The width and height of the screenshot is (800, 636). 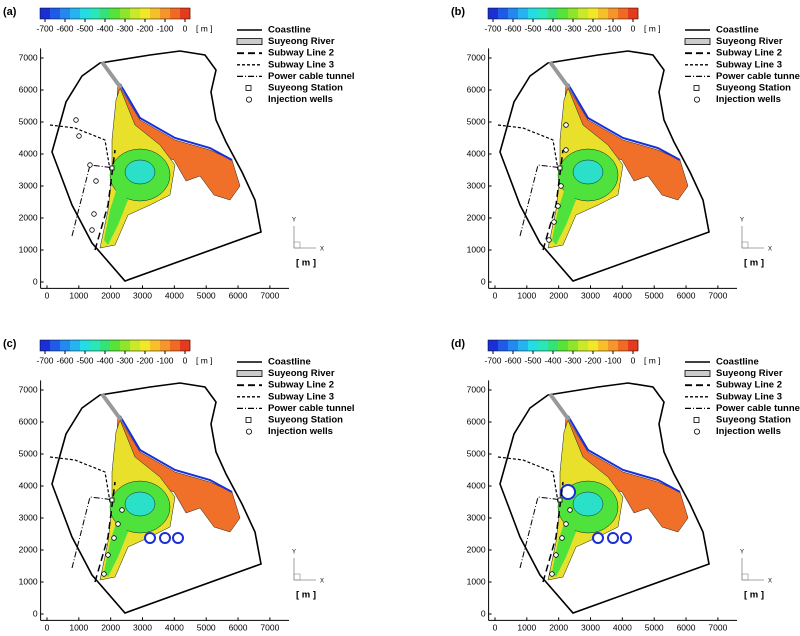 What do you see at coordinates (476, 89) in the screenshot?
I see `y-tick-label: 6000` at bounding box center [476, 89].